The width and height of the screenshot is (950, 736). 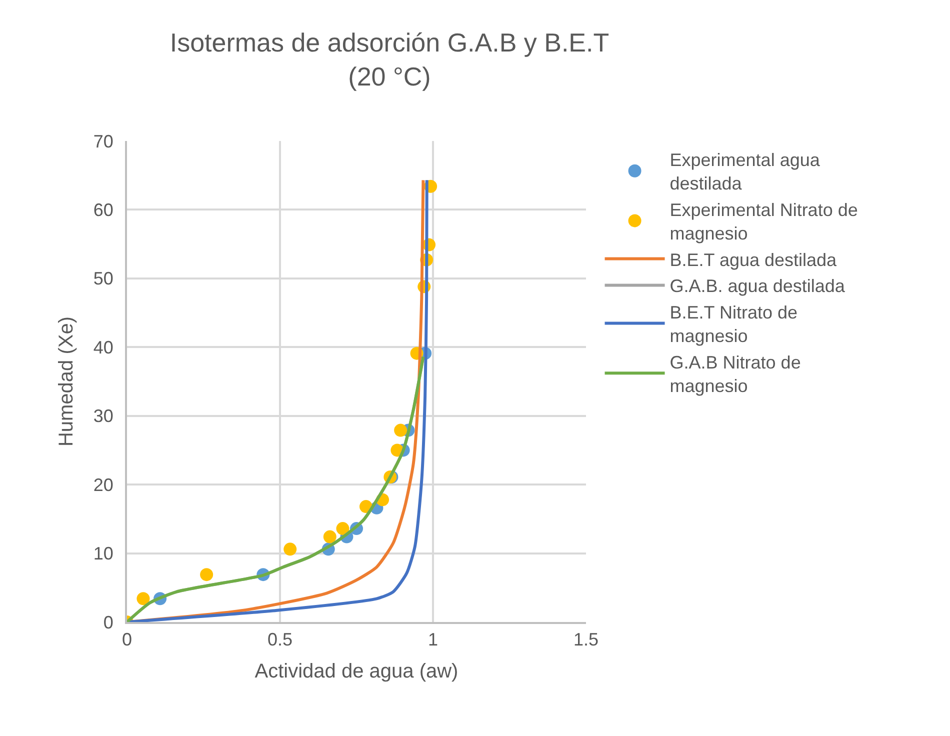 I want to click on legend-label: Experimental agua destilada, so click(x=745, y=172).